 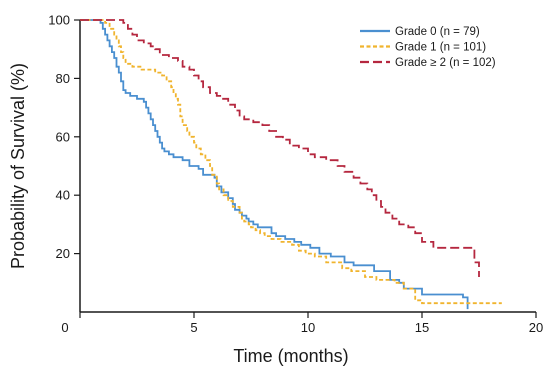 I want to click on x-tick-label: 15, so click(x=422, y=327).